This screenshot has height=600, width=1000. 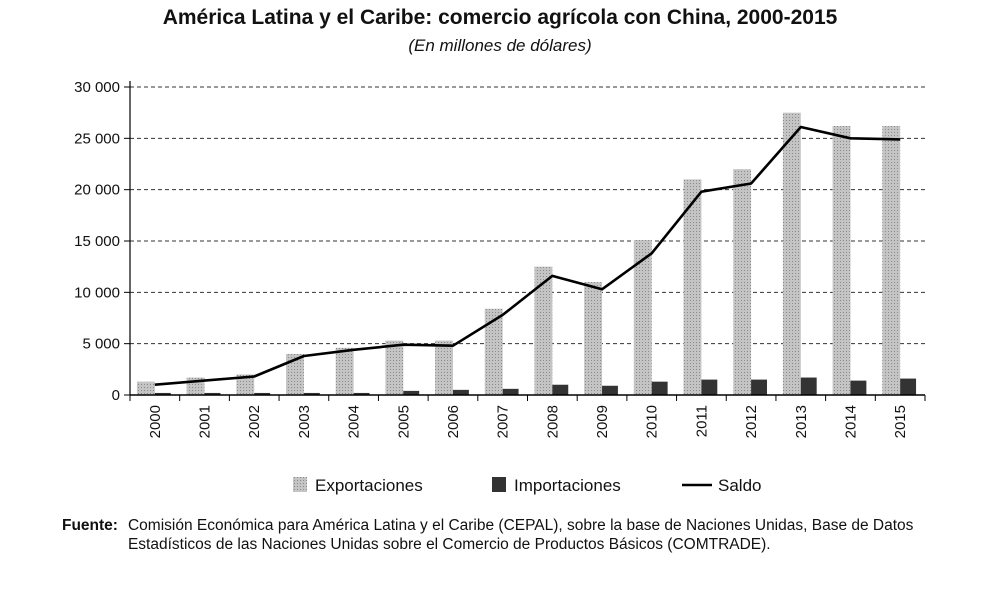 What do you see at coordinates (300, 484) in the screenshot?
I see `legend-swatch-exports` at bounding box center [300, 484].